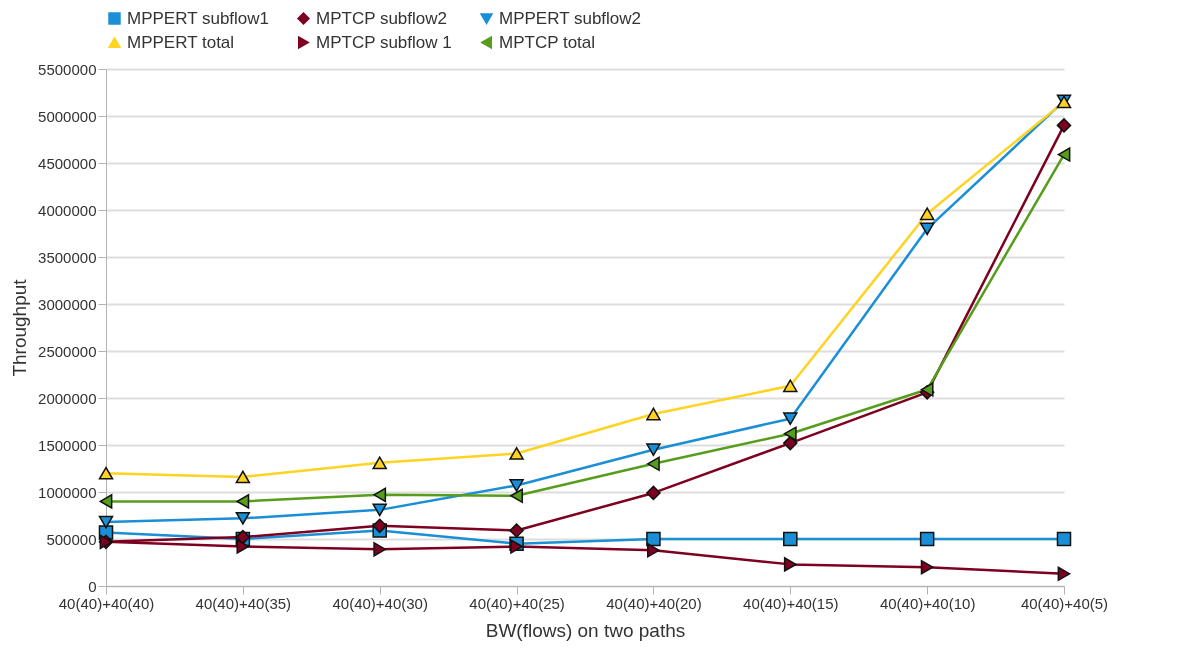 This screenshot has width=1183, height=650. What do you see at coordinates (67, 445) in the screenshot?
I see `y-tick-label: 1500000` at bounding box center [67, 445].